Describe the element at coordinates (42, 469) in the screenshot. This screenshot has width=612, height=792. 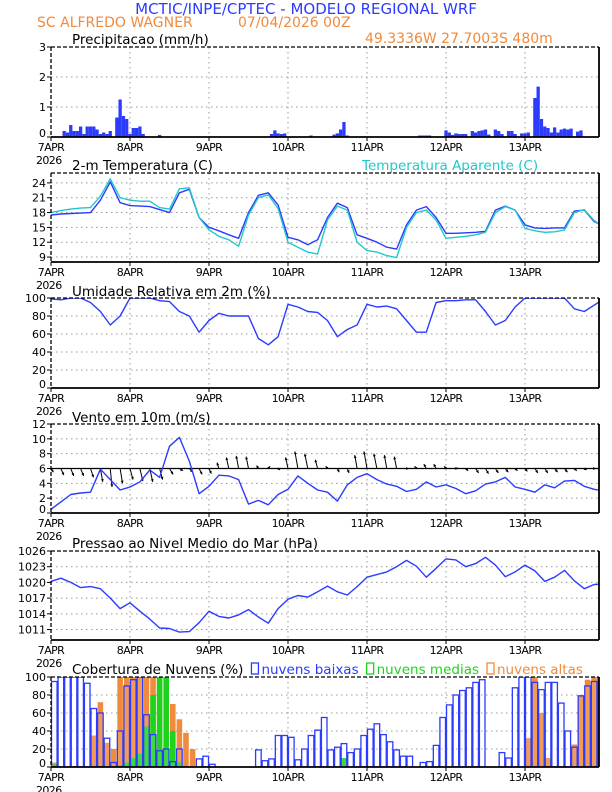
I see `wind-ytick-label: 6` at that location.